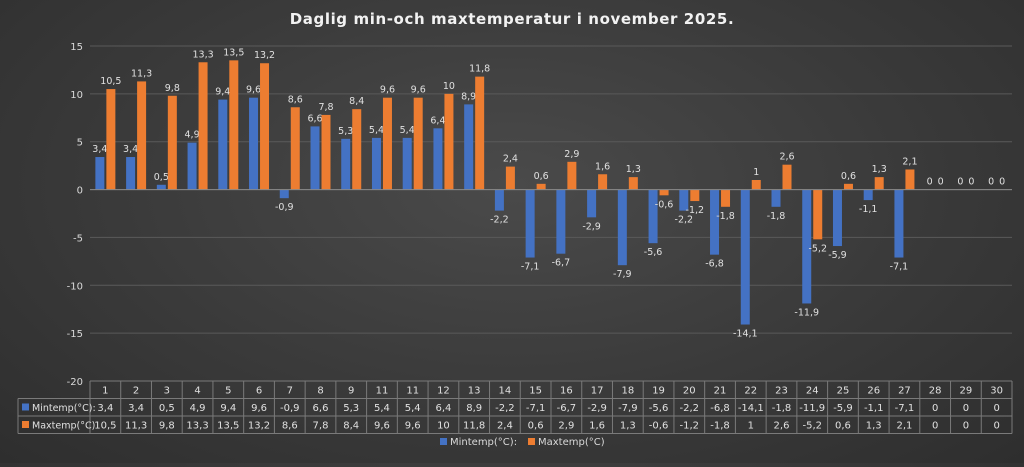  Describe the element at coordinates (720, 426) in the screenshot. I see `table-cell: -1,8` at that location.